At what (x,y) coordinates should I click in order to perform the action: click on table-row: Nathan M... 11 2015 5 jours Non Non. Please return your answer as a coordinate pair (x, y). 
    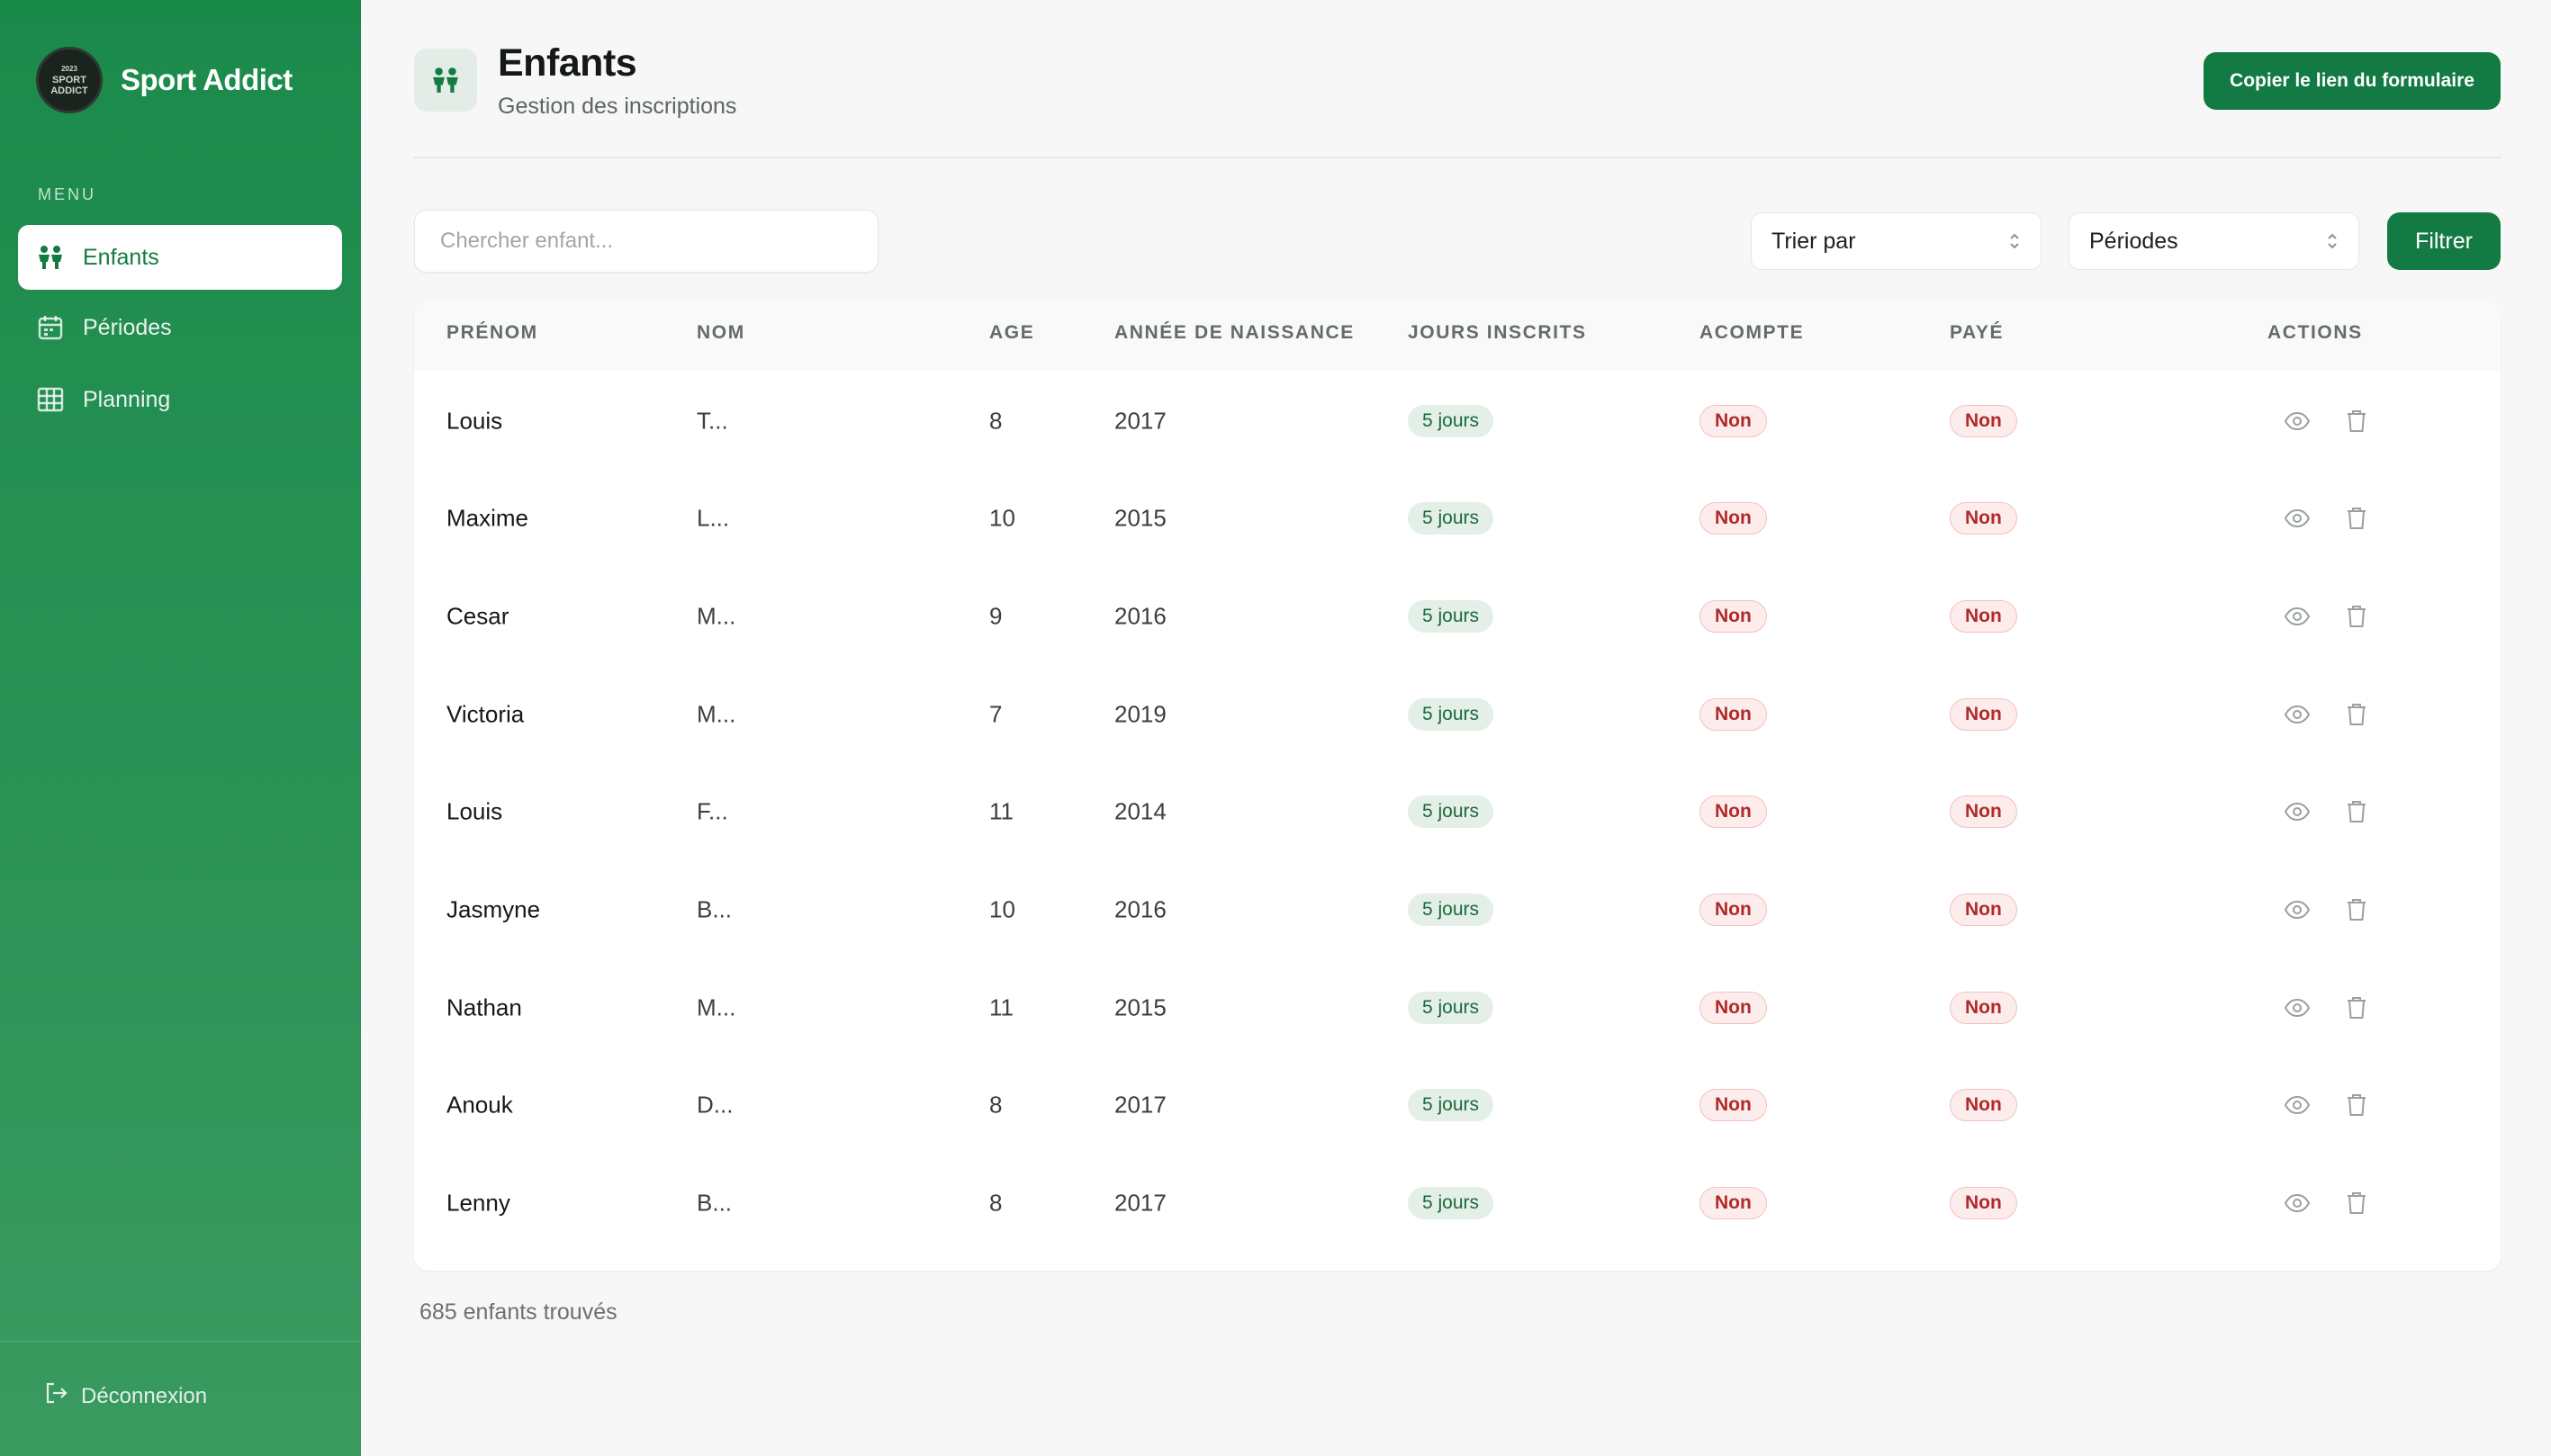
    Looking at the image, I should click on (1457, 1007).